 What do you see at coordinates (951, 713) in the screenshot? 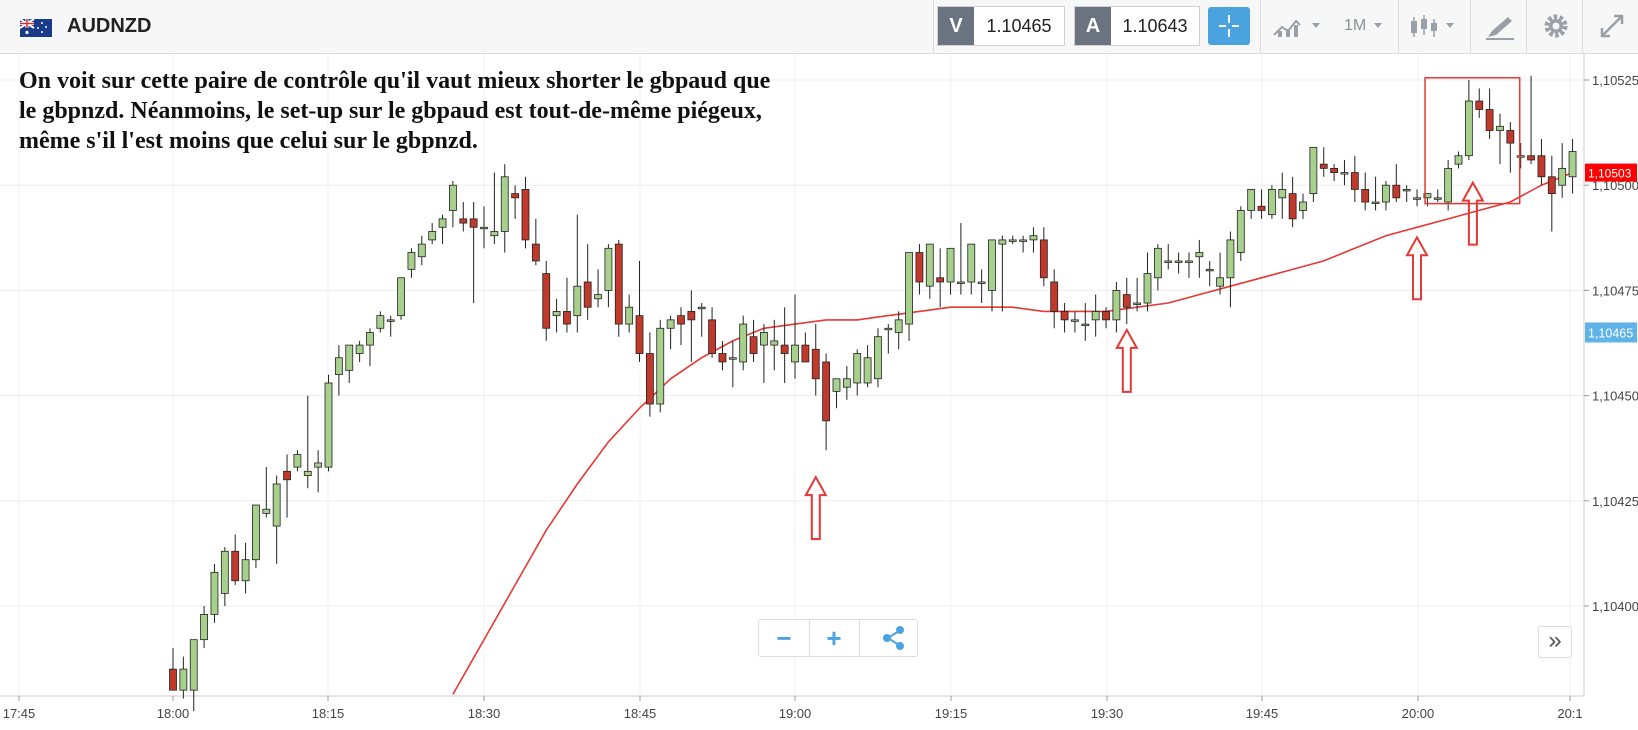
I see `x-tick-label: 19:15` at bounding box center [951, 713].